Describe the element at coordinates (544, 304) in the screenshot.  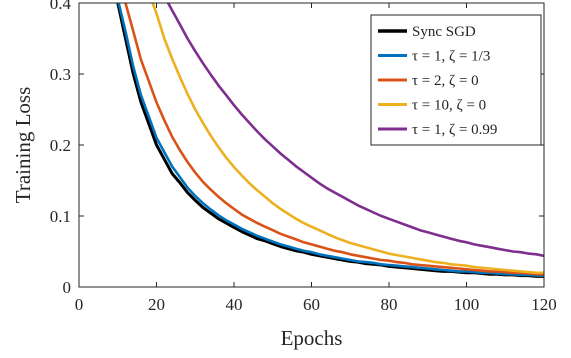
I see `x-tick-label: 120` at that location.